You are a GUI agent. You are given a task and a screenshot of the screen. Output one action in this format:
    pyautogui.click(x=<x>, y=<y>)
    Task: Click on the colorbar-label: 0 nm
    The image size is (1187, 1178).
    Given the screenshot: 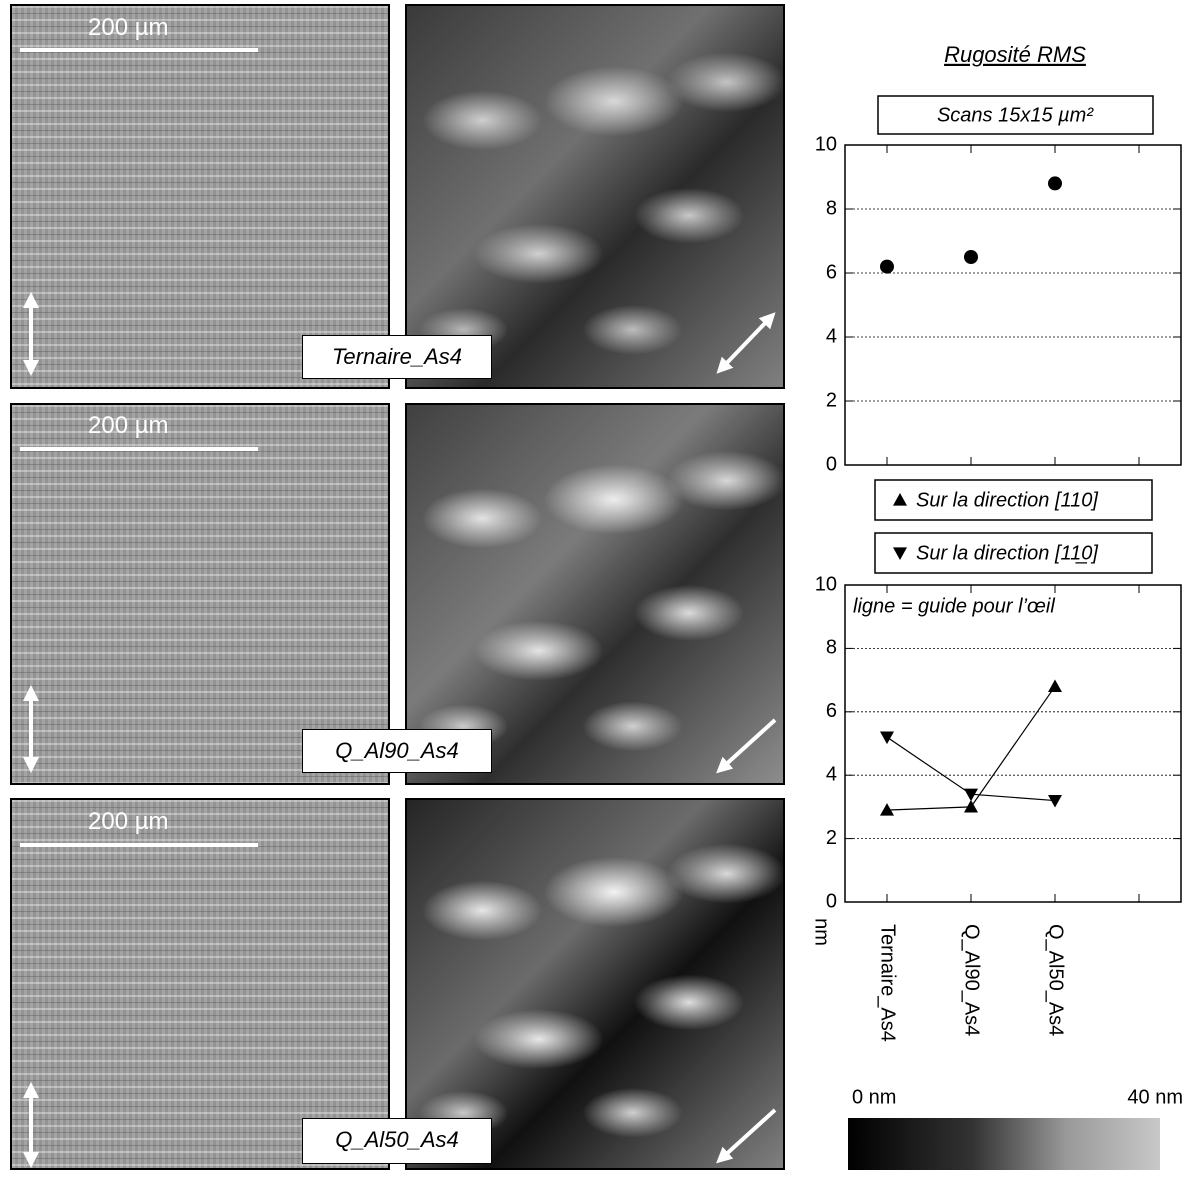 What is the action you would take?
    pyautogui.click(x=874, y=1097)
    